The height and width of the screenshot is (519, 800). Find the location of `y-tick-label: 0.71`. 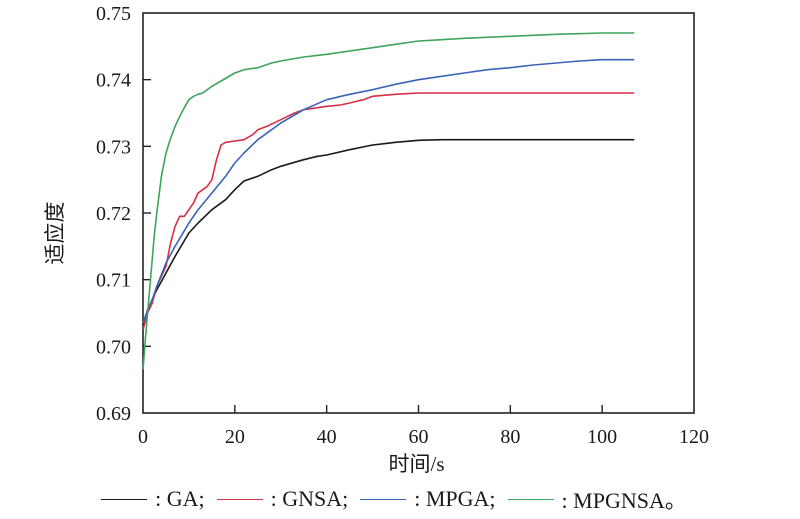

y-tick-label: 0.71 is located at coordinates (113, 281).